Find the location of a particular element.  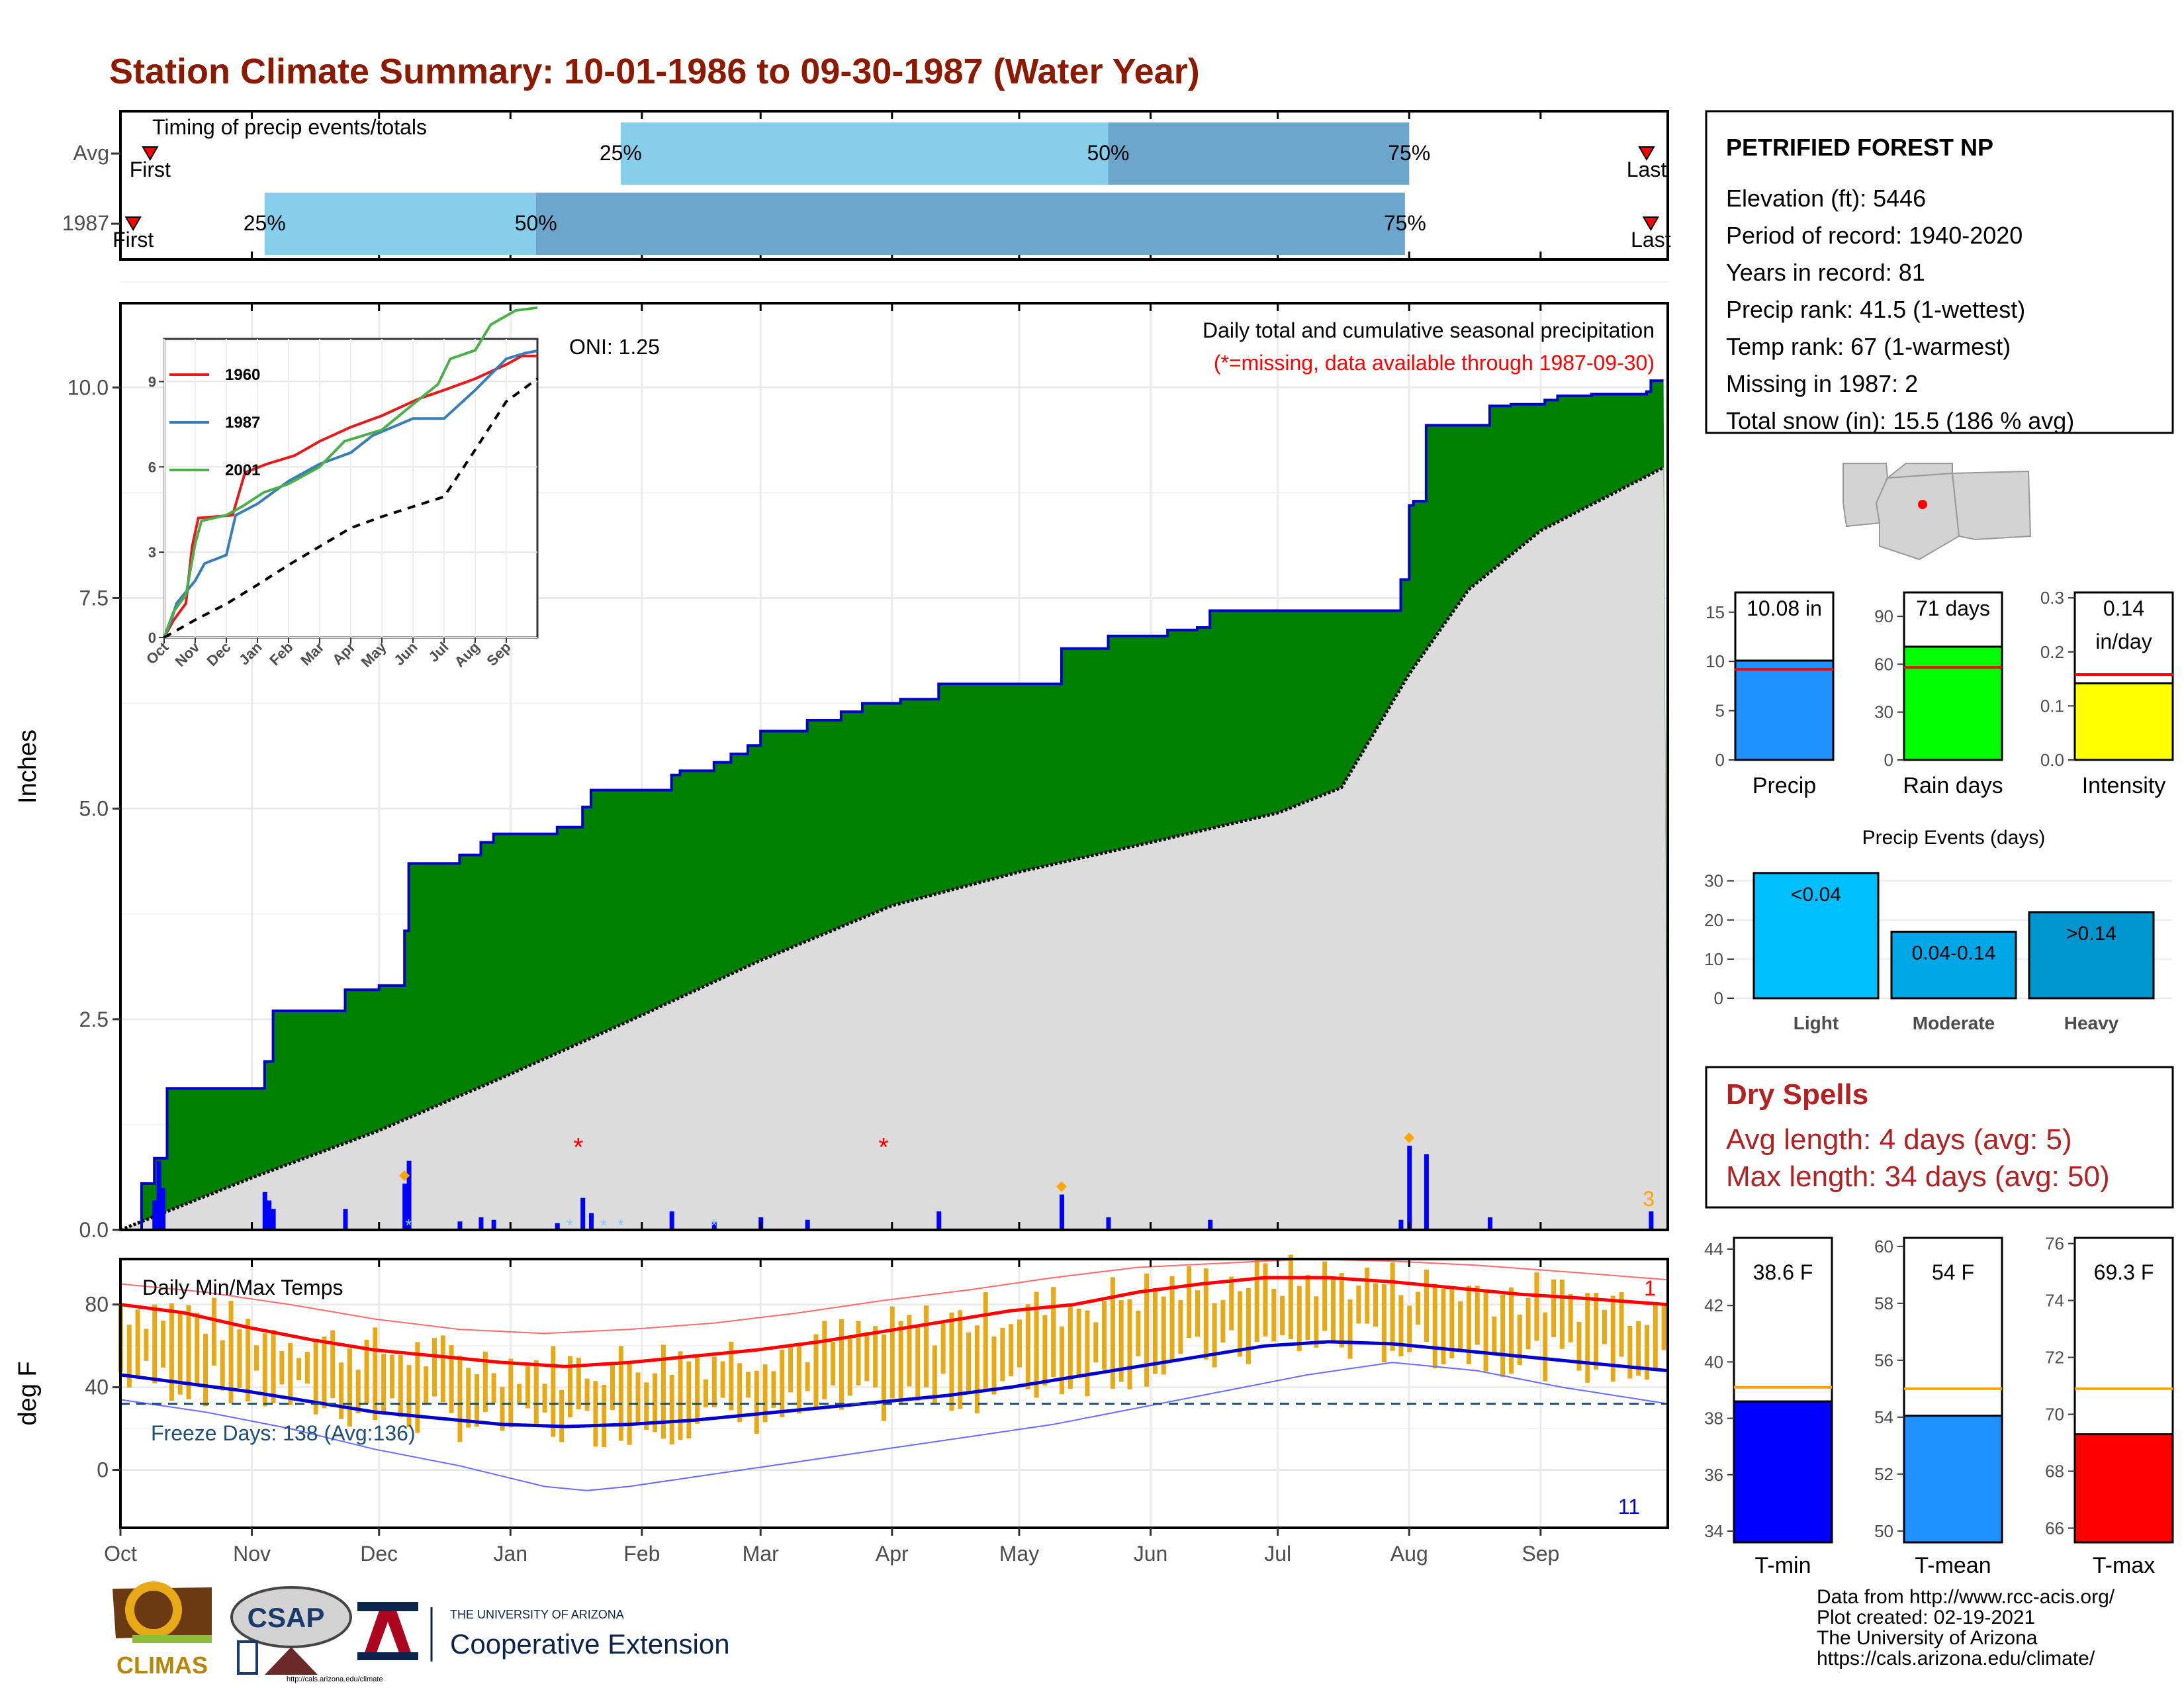

inset-legend-label: 2001 is located at coordinates (242, 470).